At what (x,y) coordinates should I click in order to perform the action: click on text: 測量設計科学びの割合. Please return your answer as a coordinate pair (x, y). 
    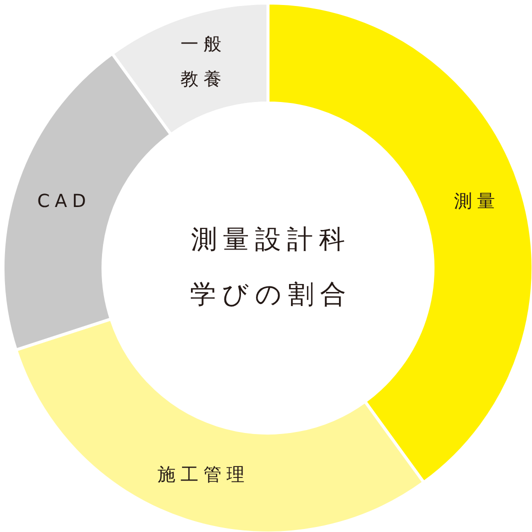
    Looking at the image, I should click on (271, 268).